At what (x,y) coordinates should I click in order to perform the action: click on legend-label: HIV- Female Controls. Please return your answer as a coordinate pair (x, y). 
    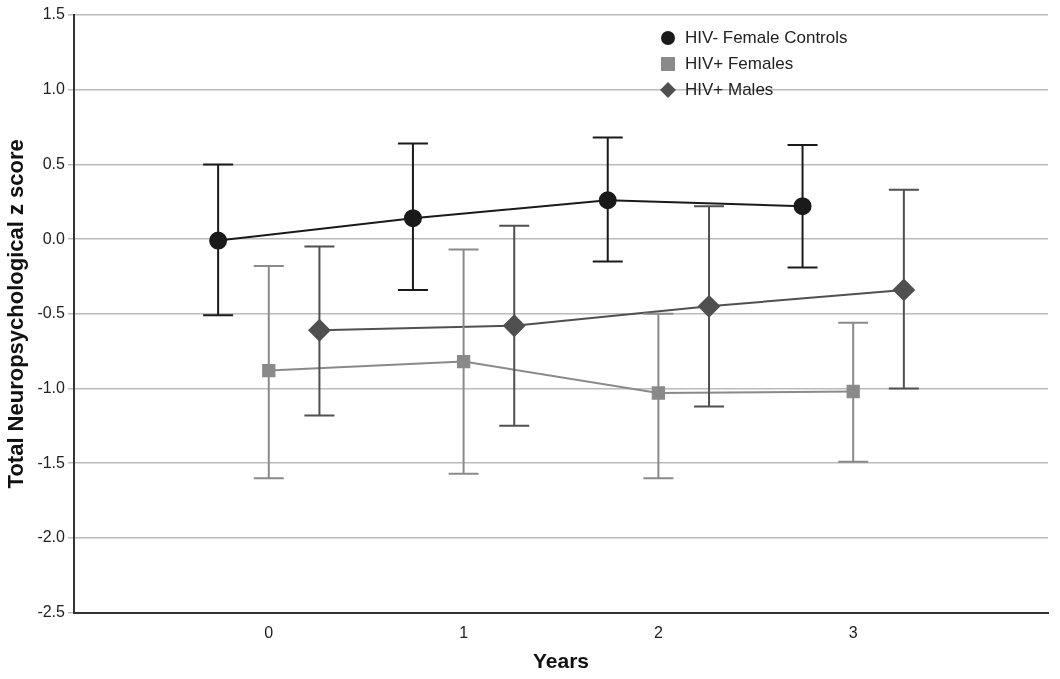
    Looking at the image, I should click on (766, 38).